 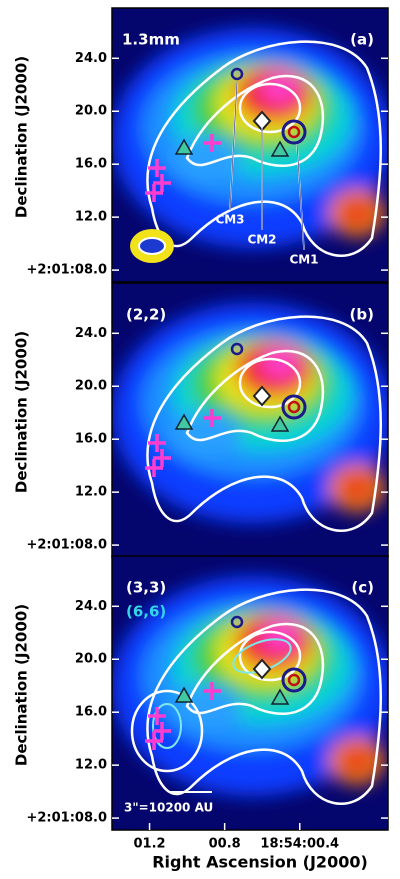 What do you see at coordinates (260, 862) in the screenshot?
I see `x-axis-label: Right Ascension (J2000)` at bounding box center [260, 862].